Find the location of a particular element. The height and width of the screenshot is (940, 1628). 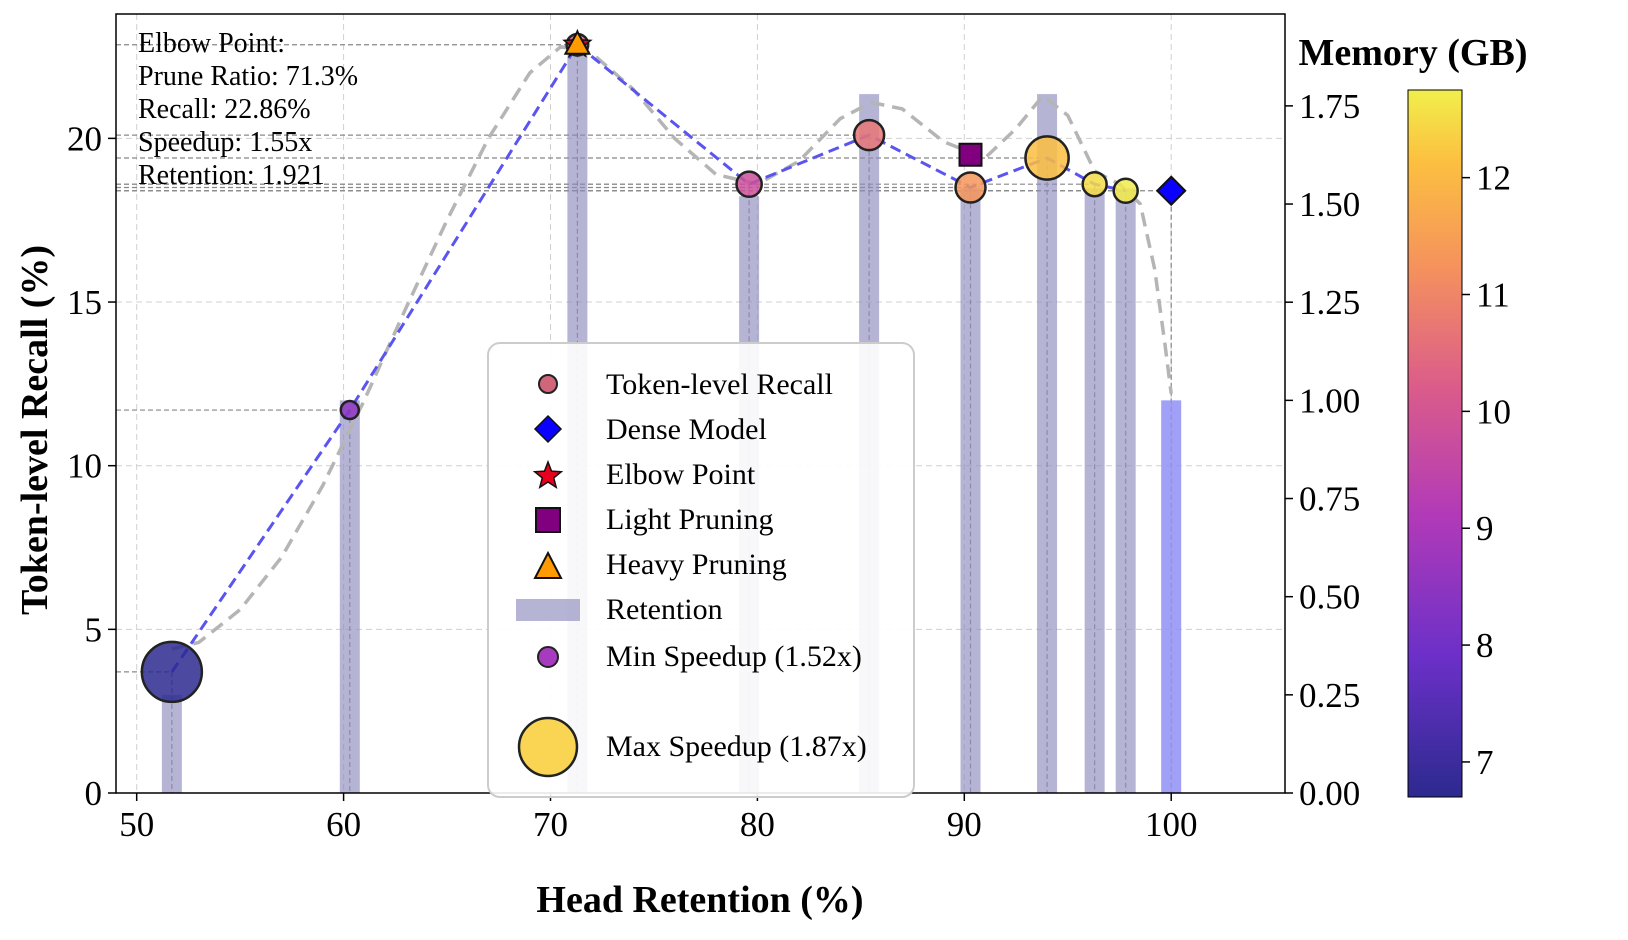

annotation-line: Speedup: 1.55x is located at coordinates (225, 142).